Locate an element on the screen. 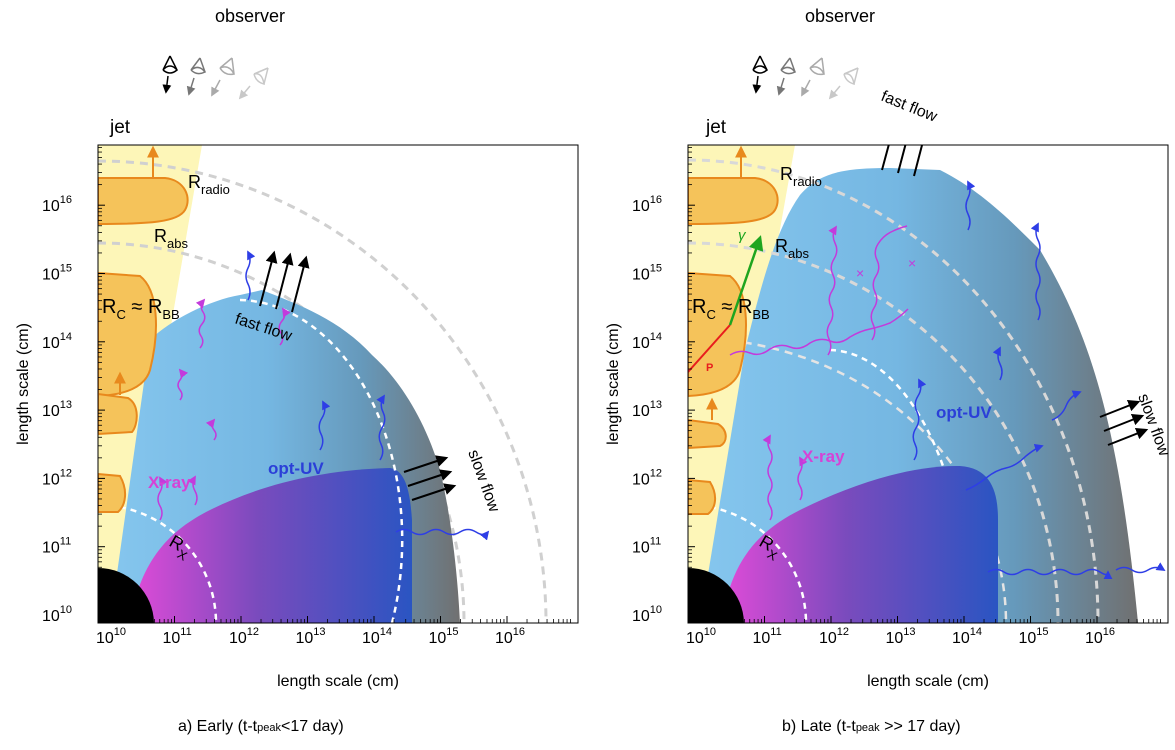 Image resolution: width=1175 pixels, height=750 pixels. gamma-track is located at coordinates (746, 280).